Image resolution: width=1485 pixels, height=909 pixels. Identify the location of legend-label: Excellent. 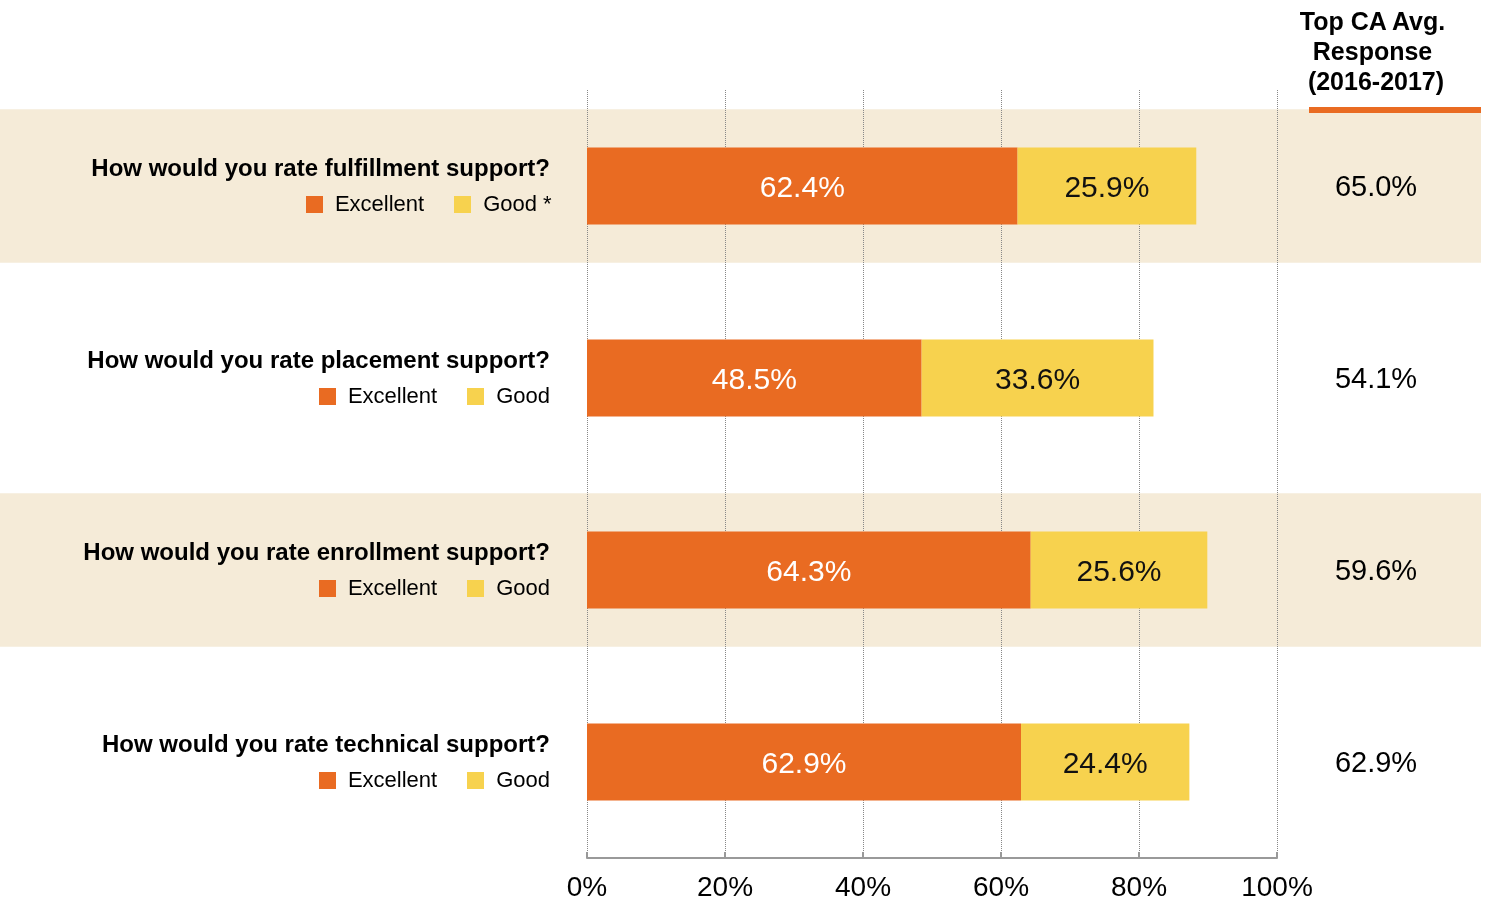
(392, 396).